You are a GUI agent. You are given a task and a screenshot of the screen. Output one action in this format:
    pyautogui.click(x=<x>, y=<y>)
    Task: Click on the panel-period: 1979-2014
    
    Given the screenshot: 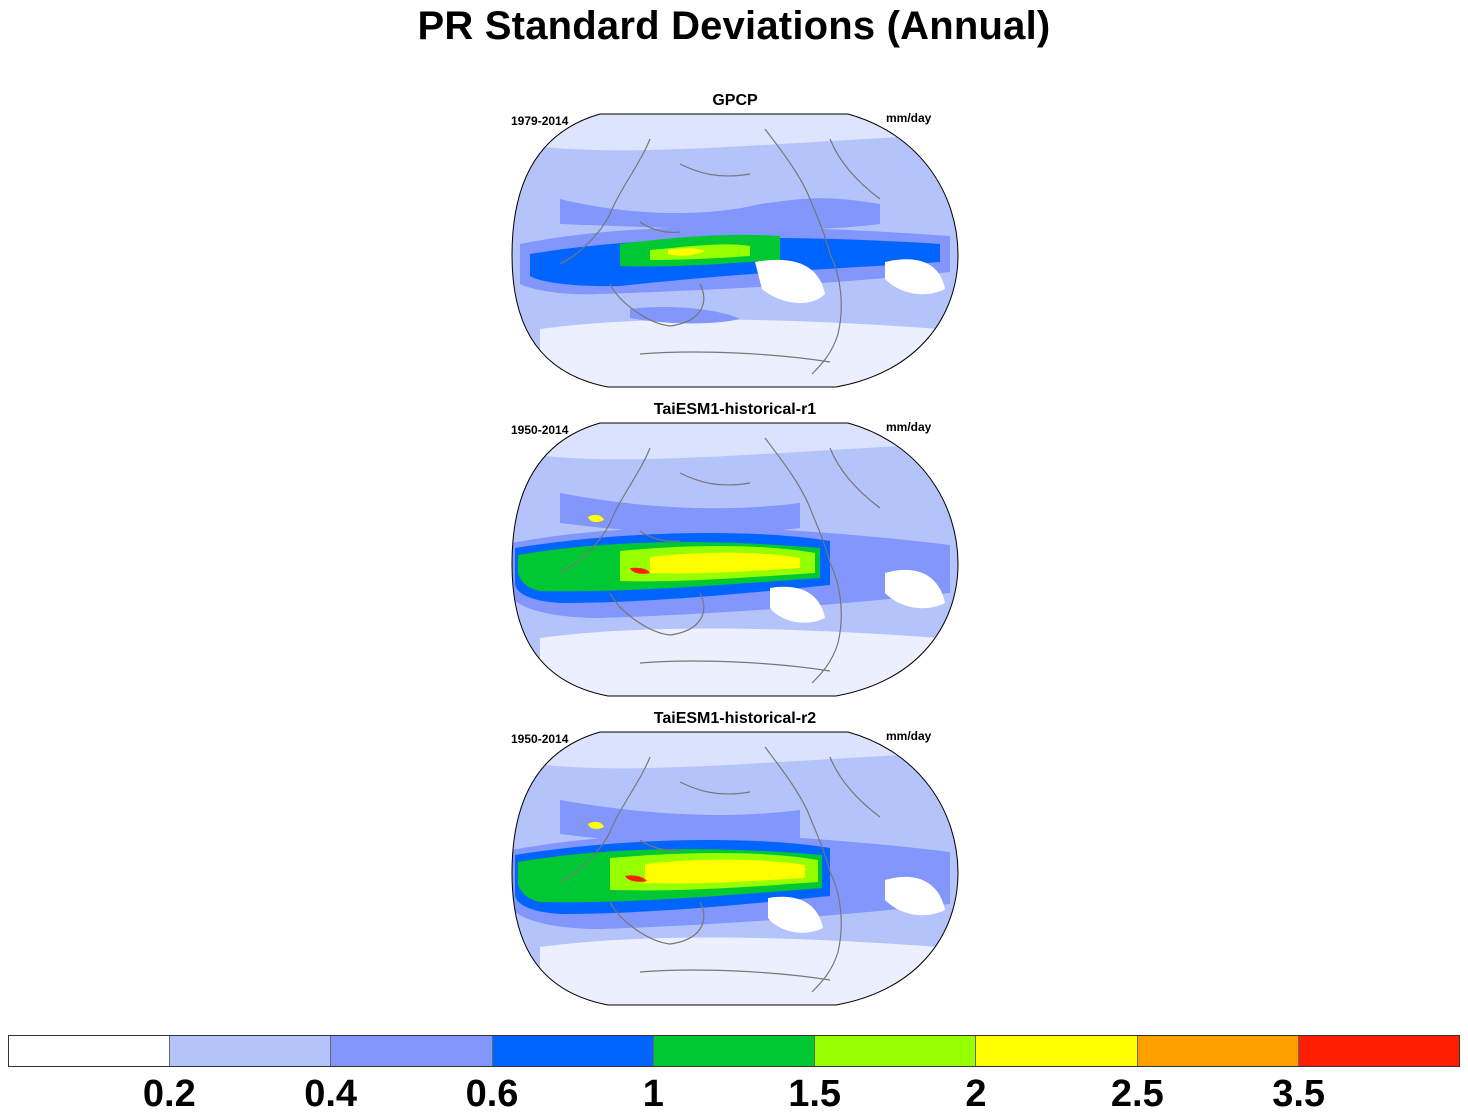 What is the action you would take?
    pyautogui.click(x=540, y=121)
    